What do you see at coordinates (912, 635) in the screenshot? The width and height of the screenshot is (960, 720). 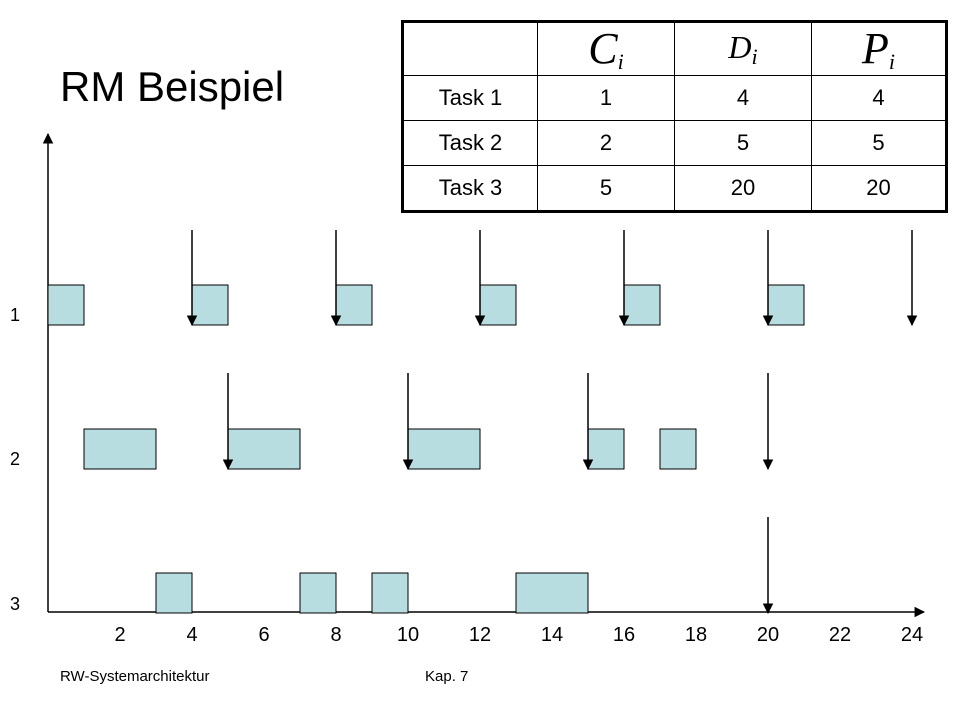 I see `x-tick-label: 24` at bounding box center [912, 635].